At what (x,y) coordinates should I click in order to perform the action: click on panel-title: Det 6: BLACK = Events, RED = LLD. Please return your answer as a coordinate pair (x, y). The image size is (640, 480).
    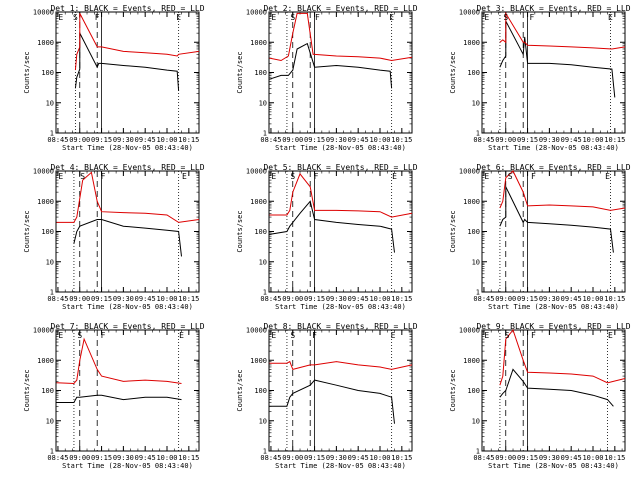
    Looking at the image, I should click on (553, 167).